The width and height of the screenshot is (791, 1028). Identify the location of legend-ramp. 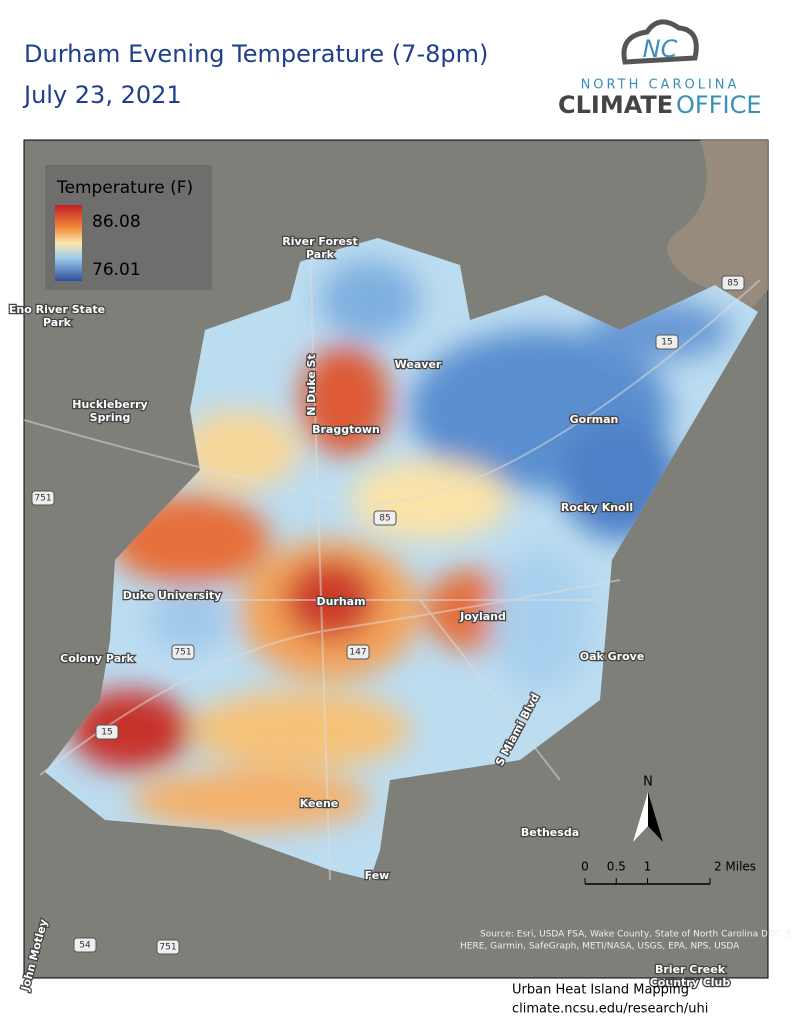
(68, 243).